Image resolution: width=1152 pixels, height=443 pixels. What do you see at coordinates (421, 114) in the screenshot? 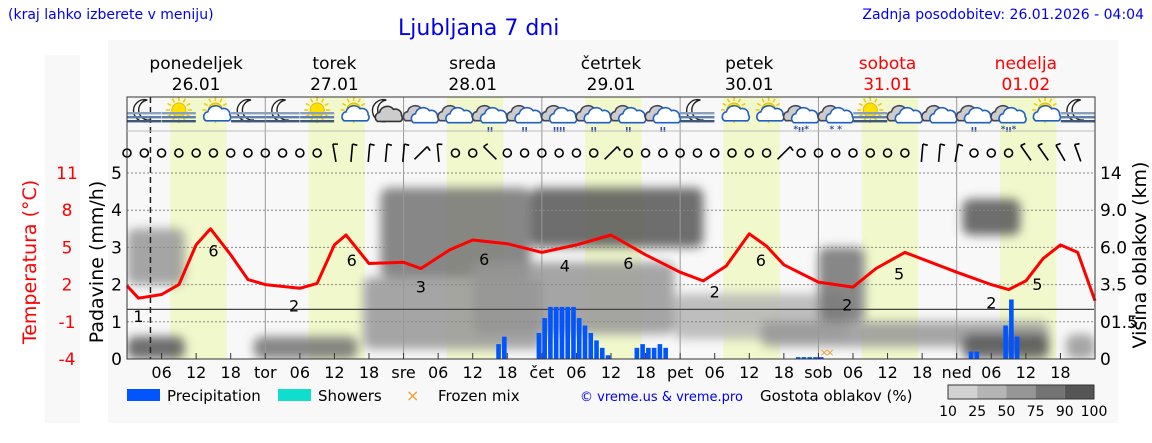
I see `cloudy-icon` at bounding box center [421, 114].